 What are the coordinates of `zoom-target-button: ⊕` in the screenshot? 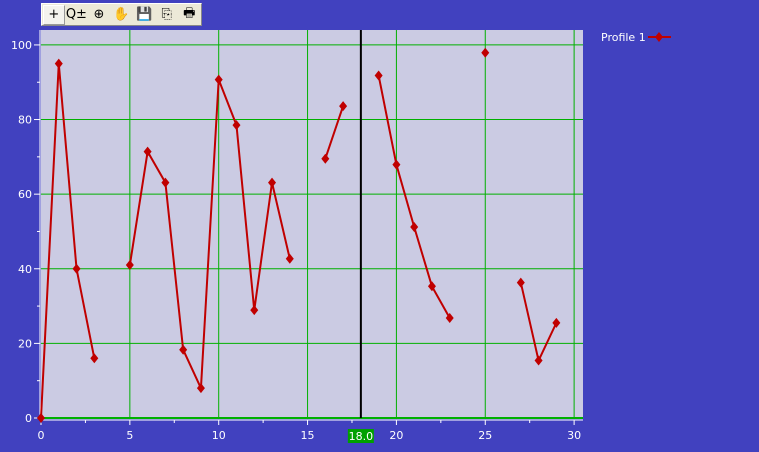 It's located at (99, 15).